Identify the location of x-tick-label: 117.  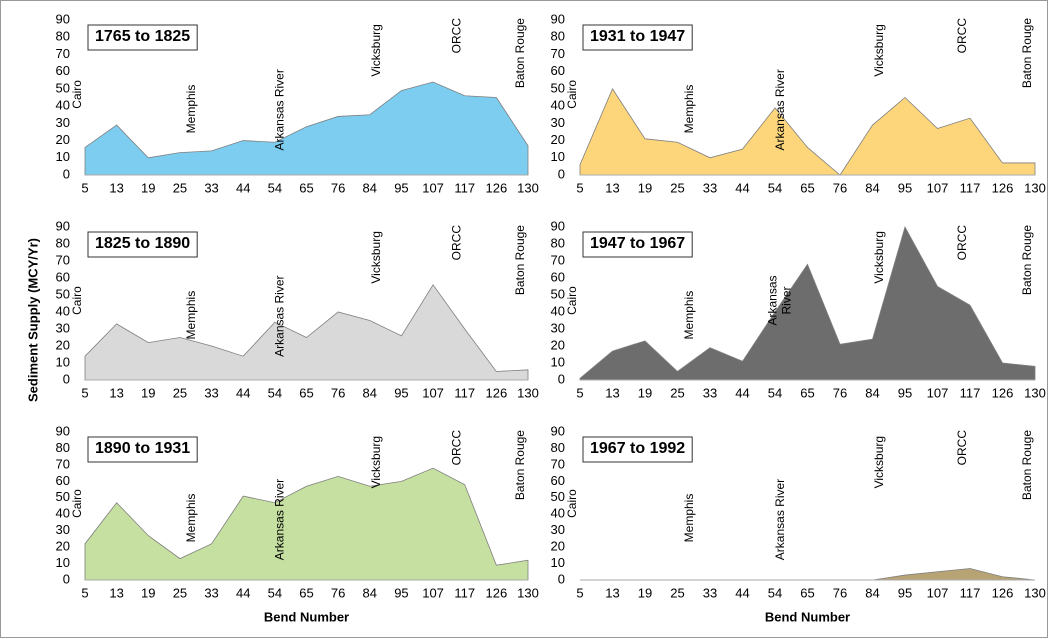
(464, 187).